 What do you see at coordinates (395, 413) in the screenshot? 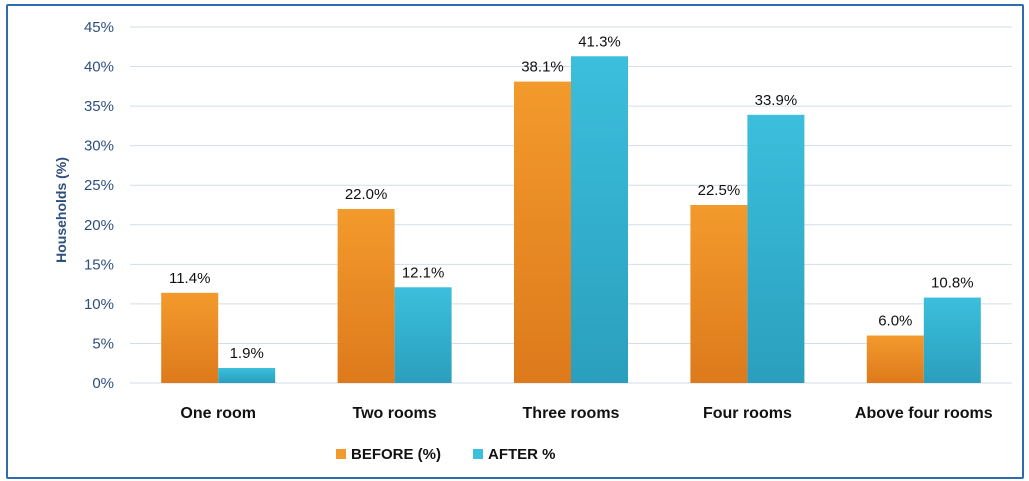
I see `x-category-label: Two rooms` at bounding box center [395, 413].